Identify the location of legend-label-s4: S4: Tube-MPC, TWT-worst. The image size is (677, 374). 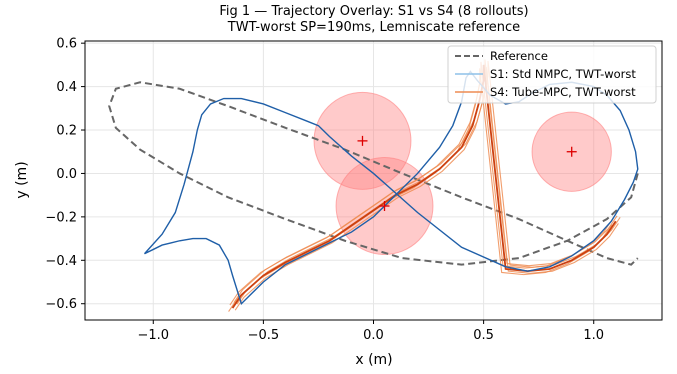
(563, 92).